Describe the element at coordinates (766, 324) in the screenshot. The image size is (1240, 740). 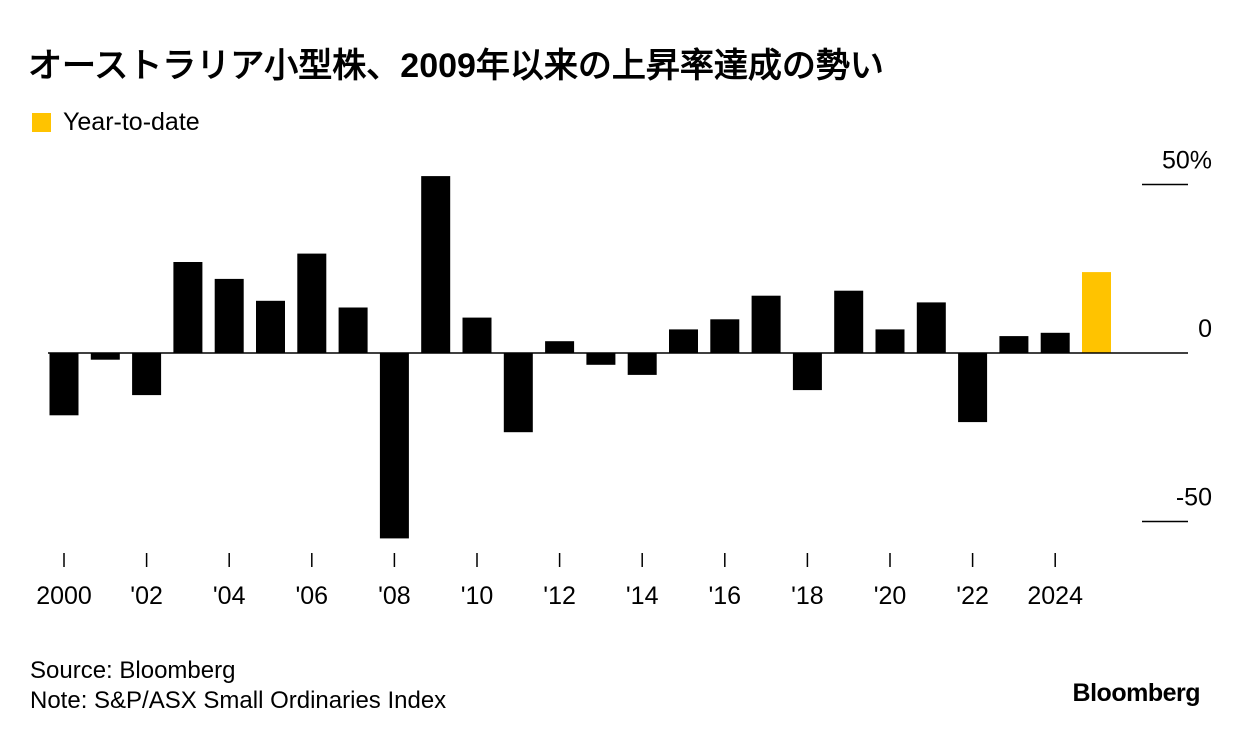
I see `bar-2017` at that location.